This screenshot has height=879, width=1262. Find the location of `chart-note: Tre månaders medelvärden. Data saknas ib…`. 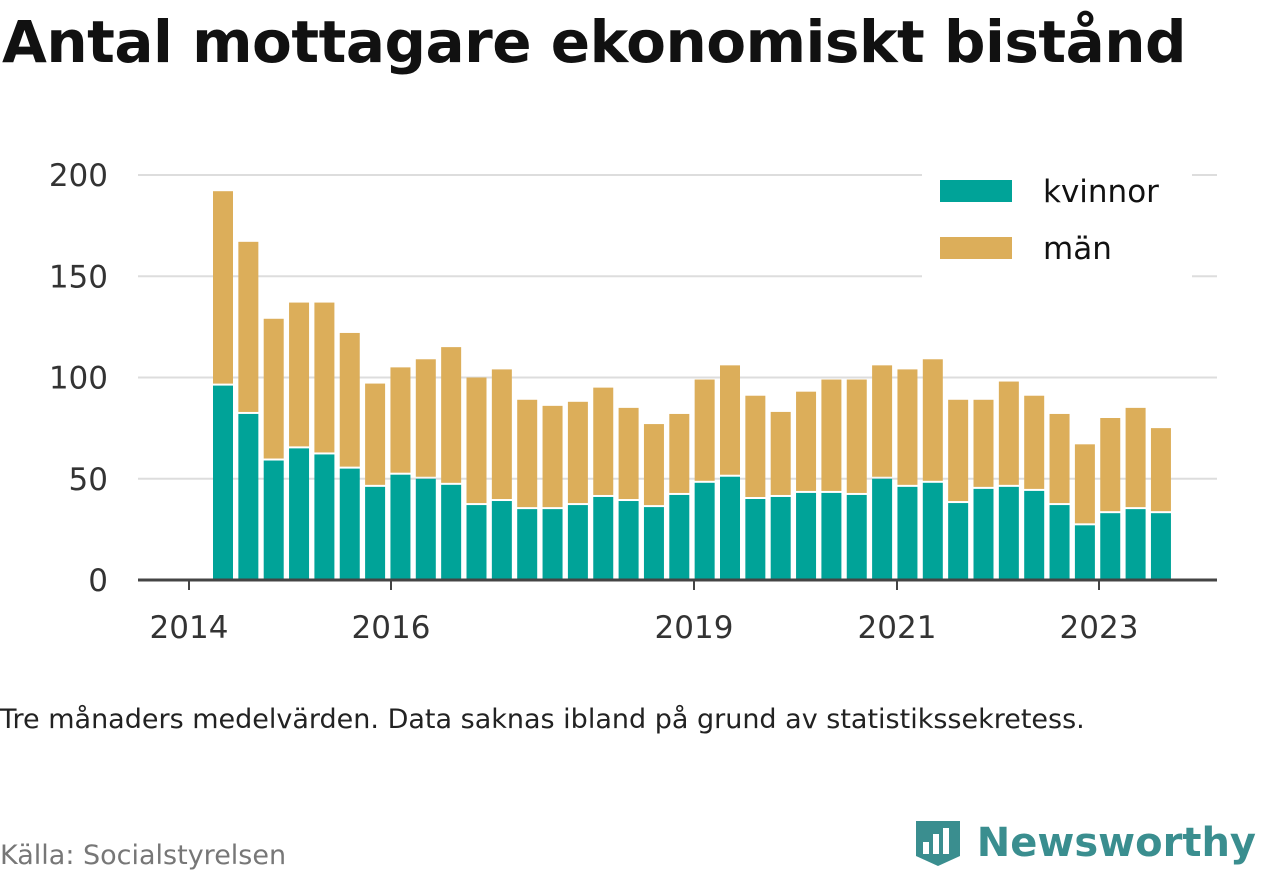

chart-note: Tre månaders medelvärden. Data saknas ib… is located at coordinates (542, 719).